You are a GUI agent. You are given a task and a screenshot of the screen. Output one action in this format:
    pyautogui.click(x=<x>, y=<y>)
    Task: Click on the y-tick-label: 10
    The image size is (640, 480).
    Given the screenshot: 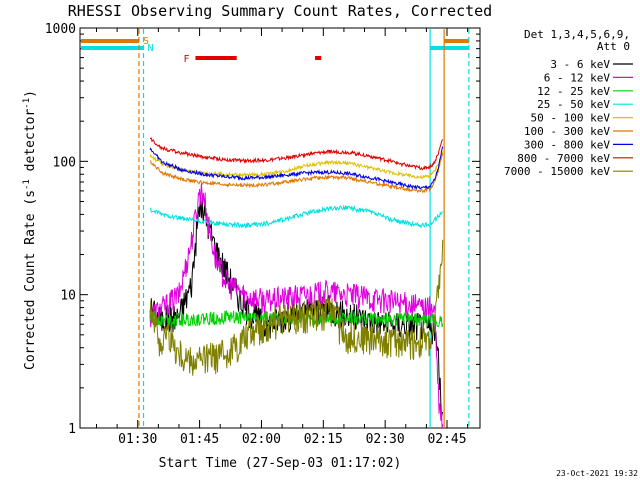 What is the action you would take?
    pyautogui.click(x=68, y=296)
    